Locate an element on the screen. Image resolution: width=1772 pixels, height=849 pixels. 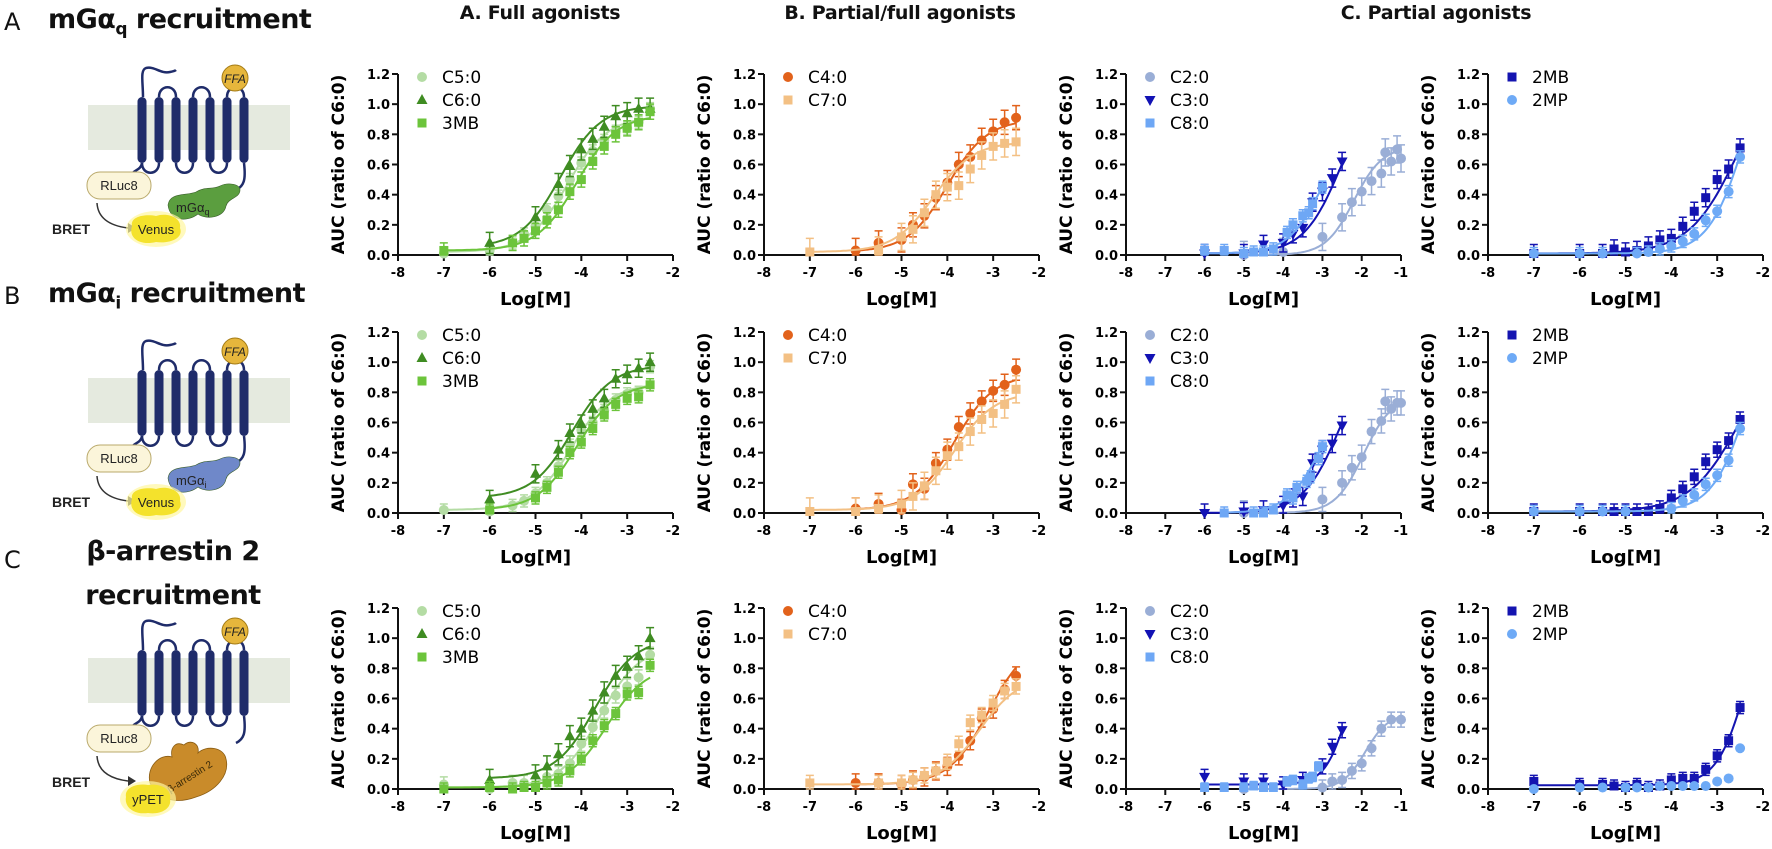
legend-label: 2MB is located at coordinates (1550, 336).